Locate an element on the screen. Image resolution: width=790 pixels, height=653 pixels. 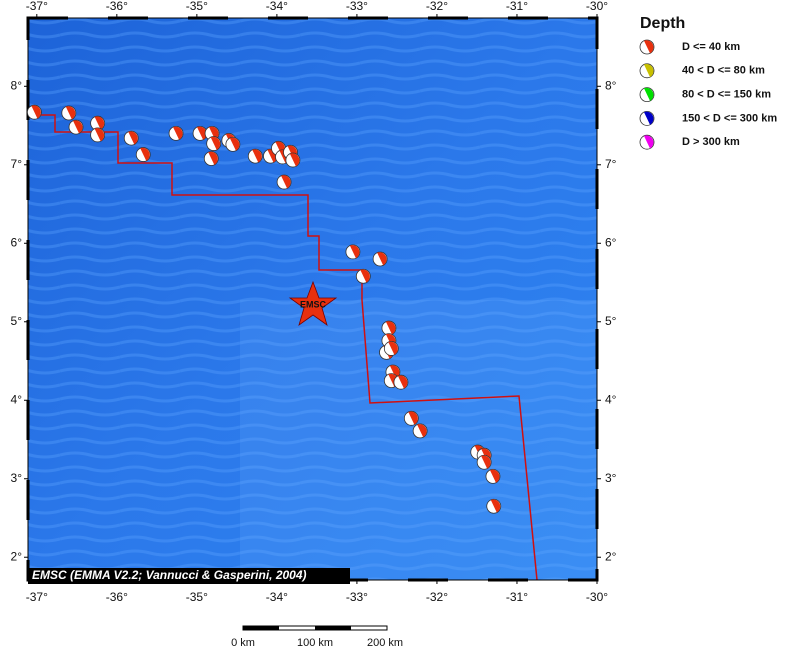
lat-label: 6° is located at coordinates (17, 242).